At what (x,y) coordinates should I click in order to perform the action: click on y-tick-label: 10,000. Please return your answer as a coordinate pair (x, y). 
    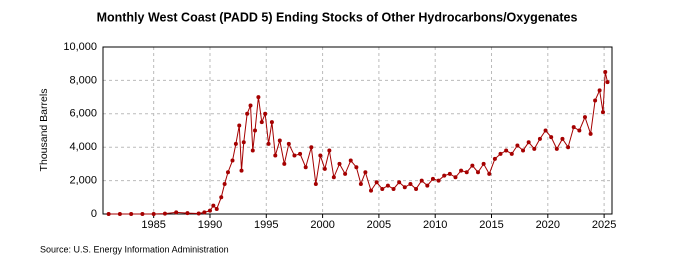
    Looking at the image, I should click on (80, 47).